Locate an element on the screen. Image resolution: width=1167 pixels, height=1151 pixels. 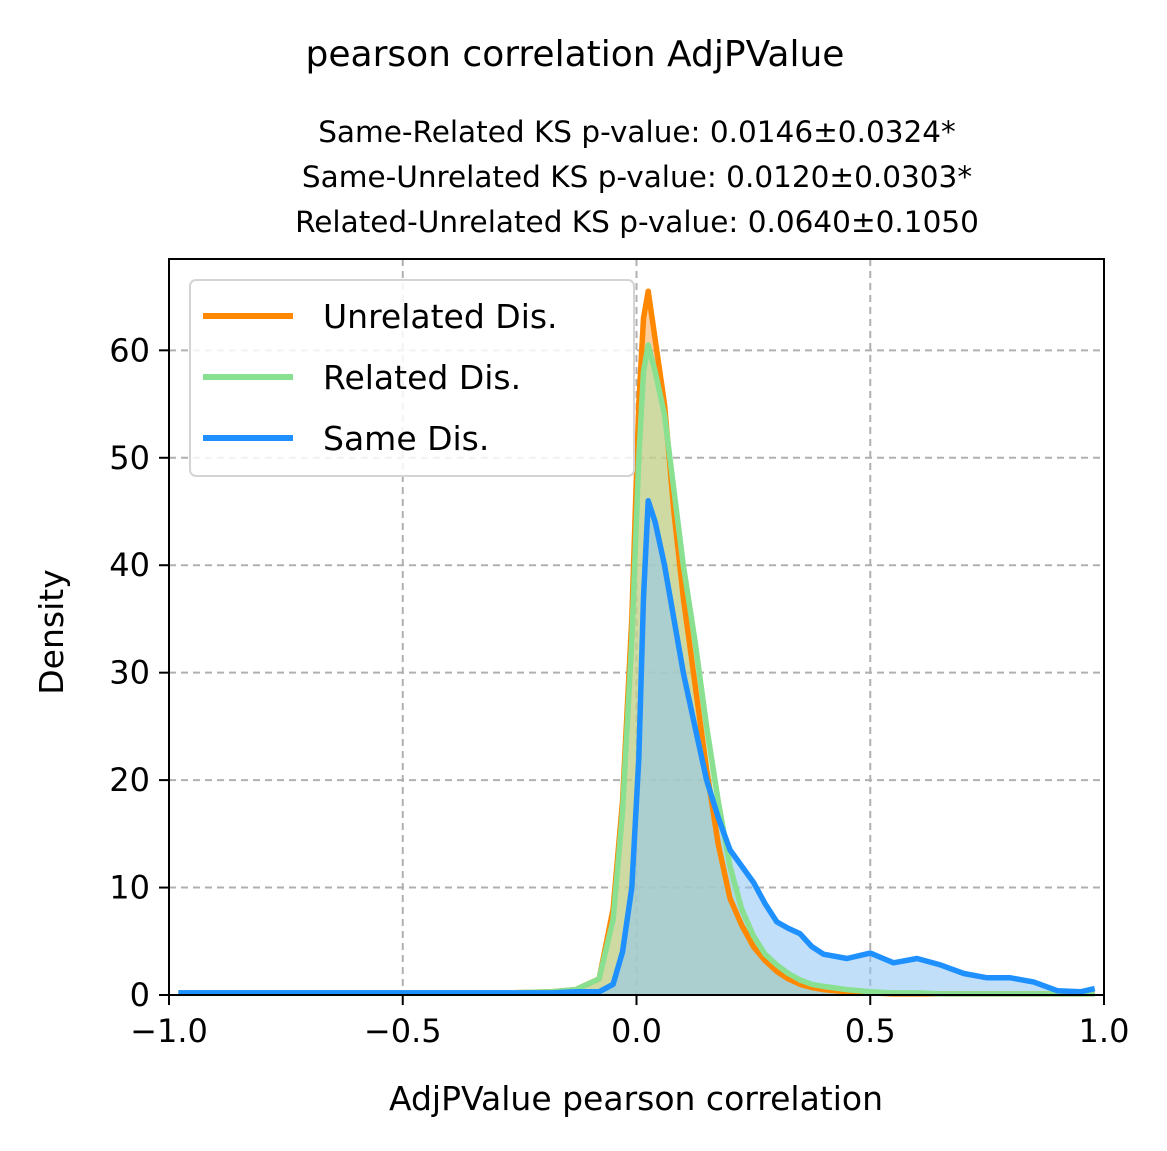
subtitle-same-related: Same-Related KS p-value: 0.0146±0.0324* is located at coordinates (637, 132).